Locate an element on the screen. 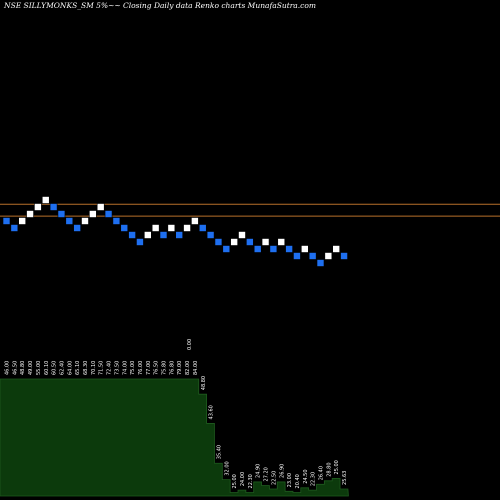  volume-label: 60.50 is located at coordinates (55, 368).